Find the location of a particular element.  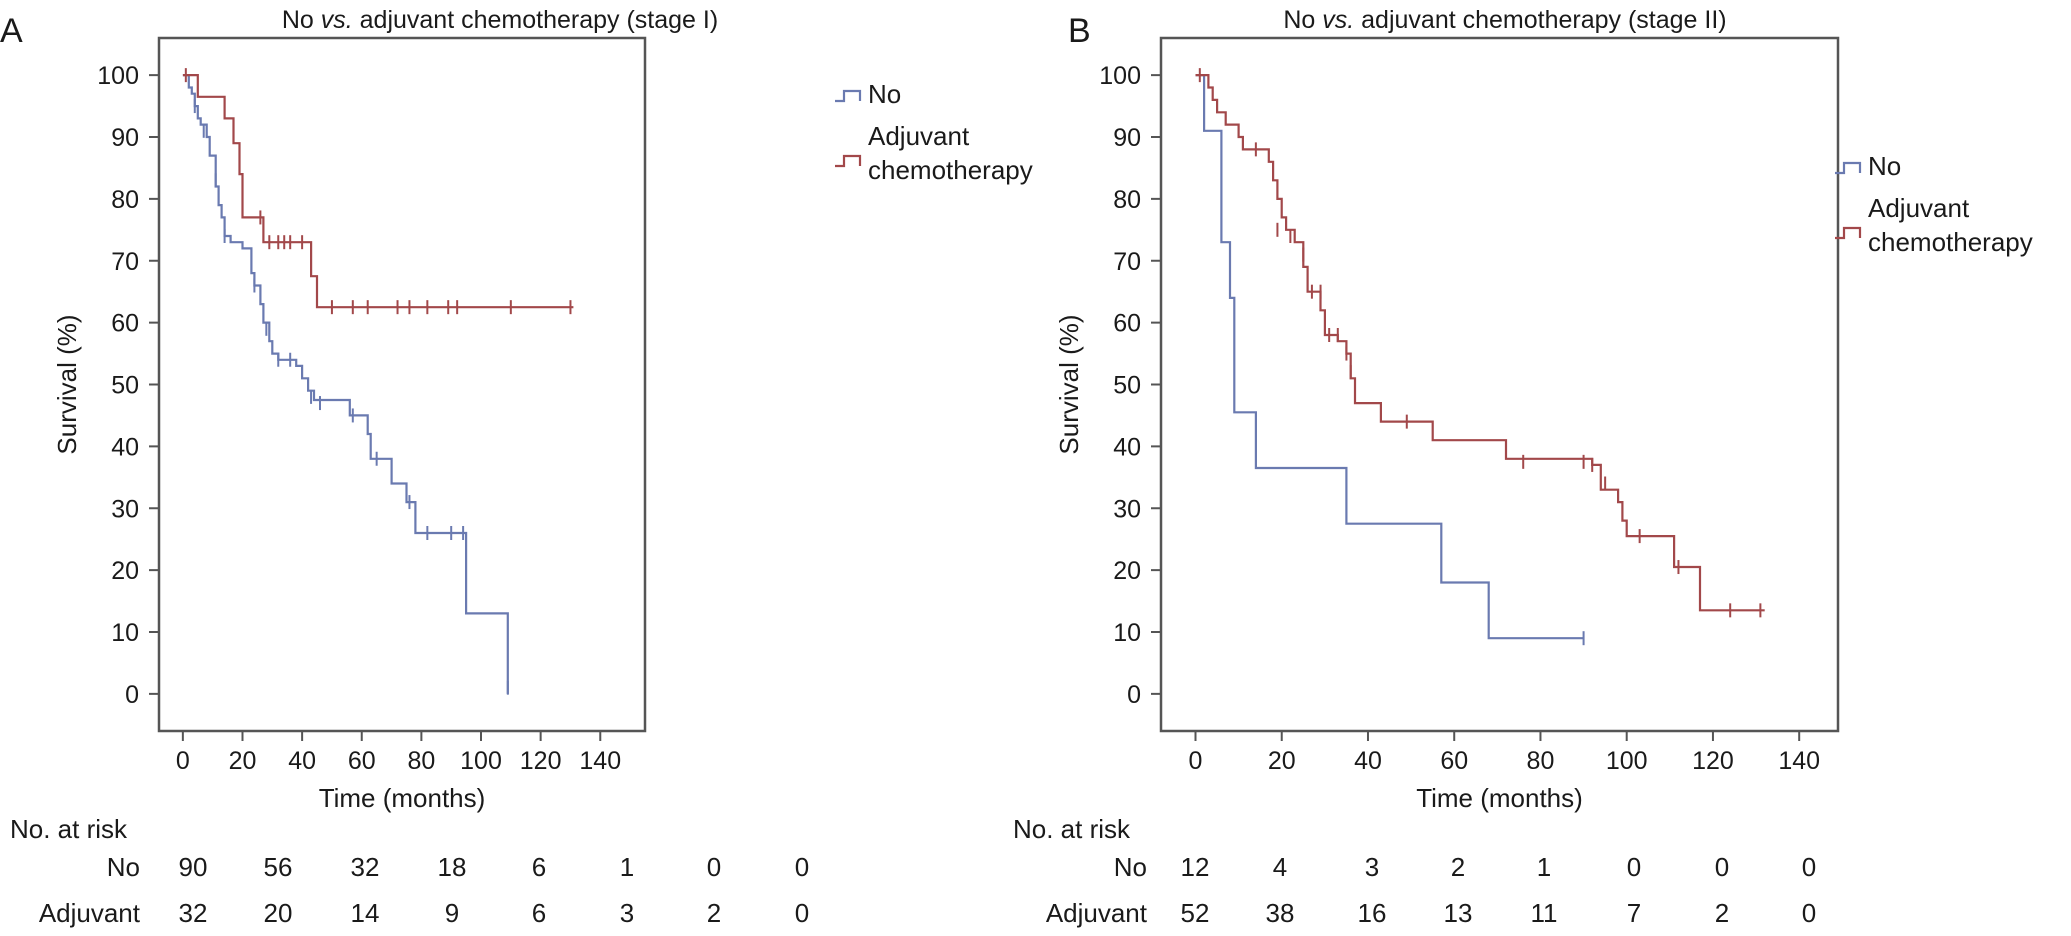

risk-value: 16 is located at coordinates (1372, 913).